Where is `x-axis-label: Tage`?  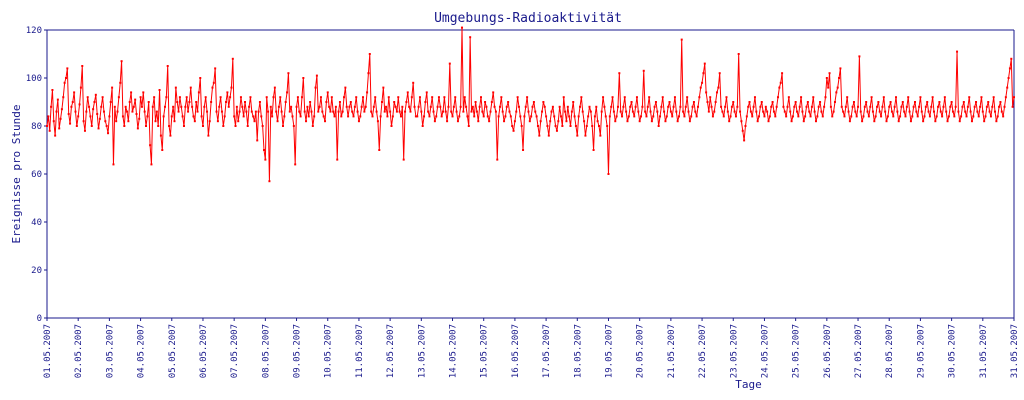 x-axis-label: Tage is located at coordinates (748, 384).